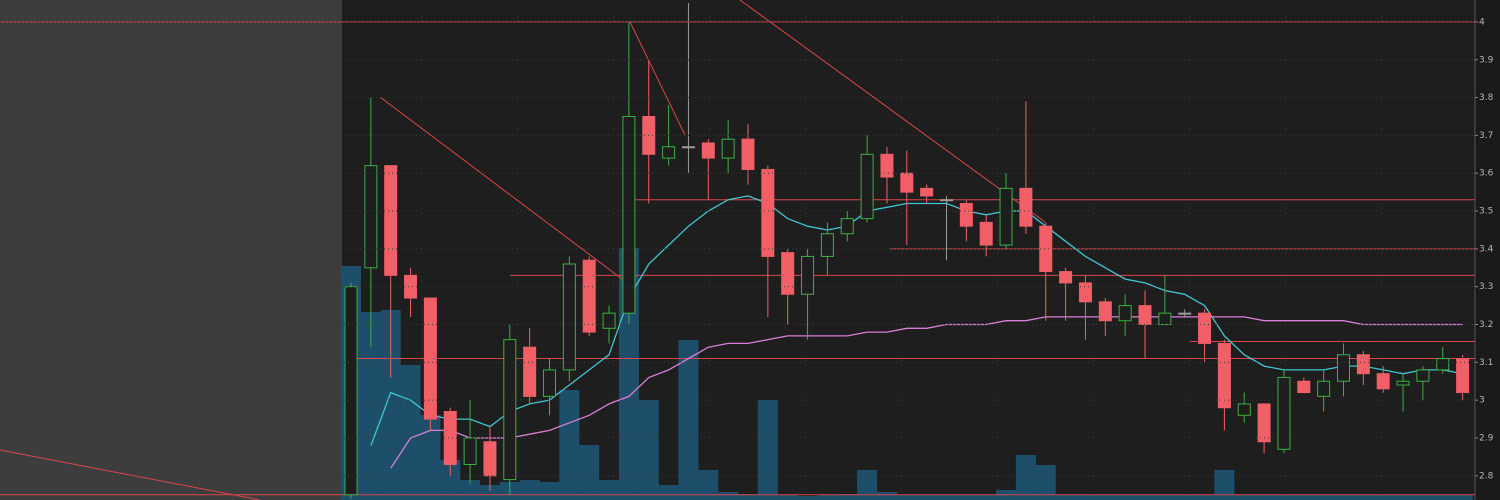  Describe the element at coordinates (1486, 287) in the screenshot. I see `y-tick-label: 3.3` at that location.